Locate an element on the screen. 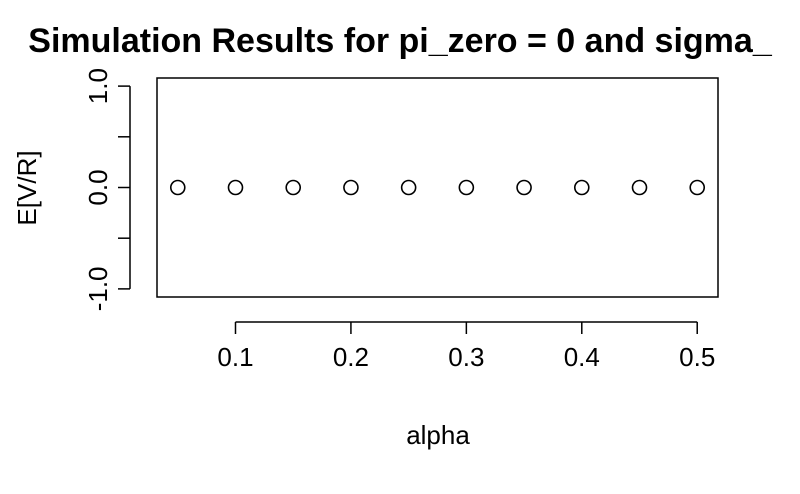 Image resolution: width=800 pixels, height=494 pixels. x-tick-label: 0.5 is located at coordinates (697, 357).